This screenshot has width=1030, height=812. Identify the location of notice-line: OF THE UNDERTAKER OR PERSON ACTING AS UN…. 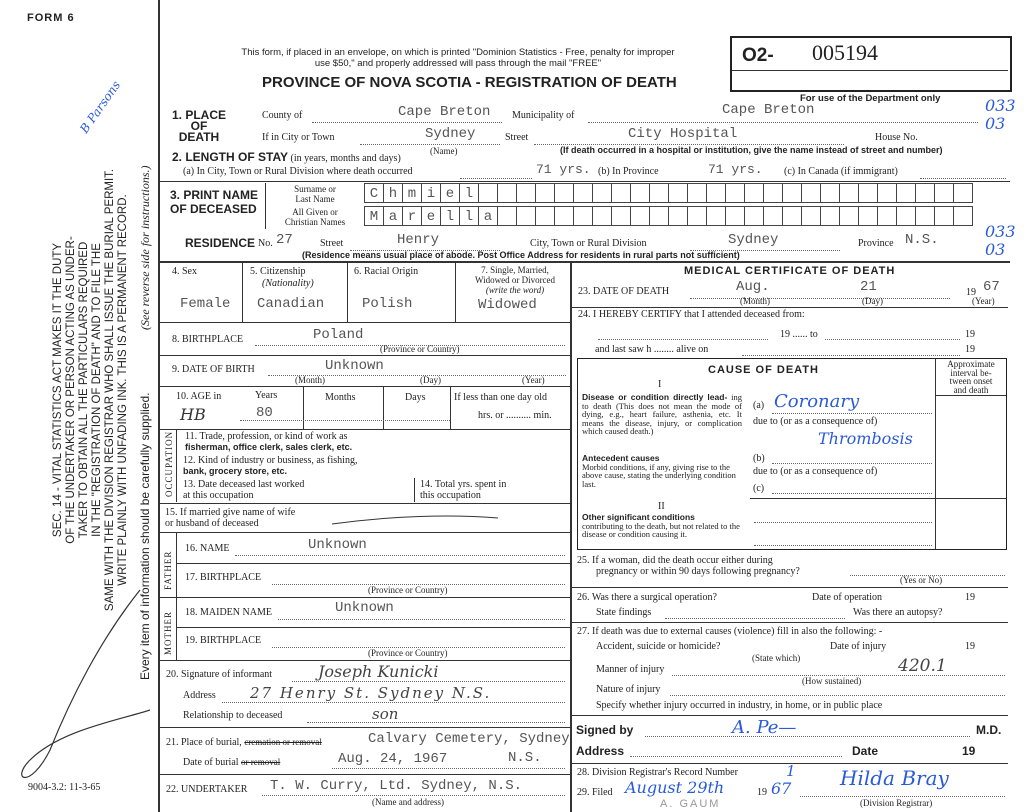
(71, 390).